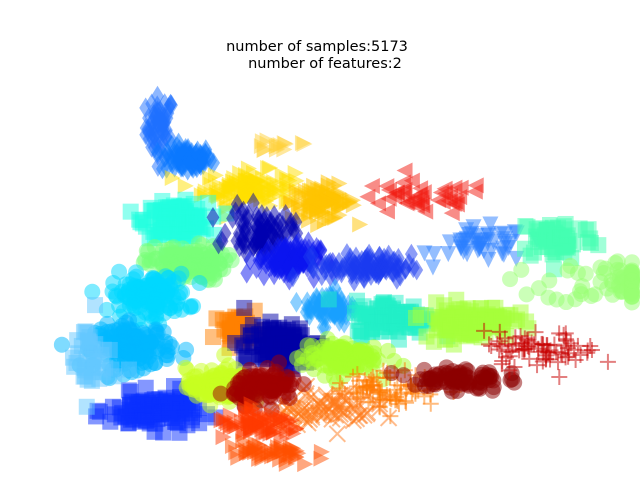  I want to click on chart-title-line-1: number of samples:5173, so click(317, 47).